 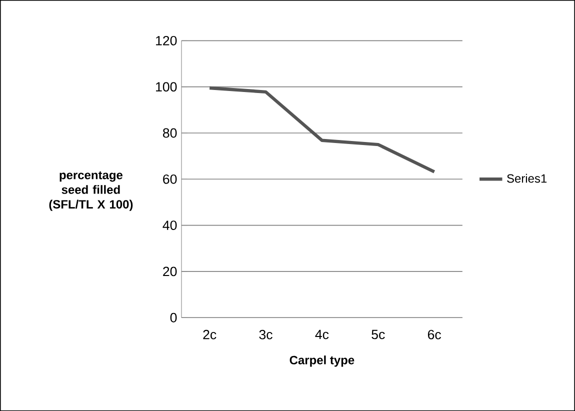 What do you see at coordinates (166, 87) in the screenshot?
I see `y-tick-label: 100` at bounding box center [166, 87].